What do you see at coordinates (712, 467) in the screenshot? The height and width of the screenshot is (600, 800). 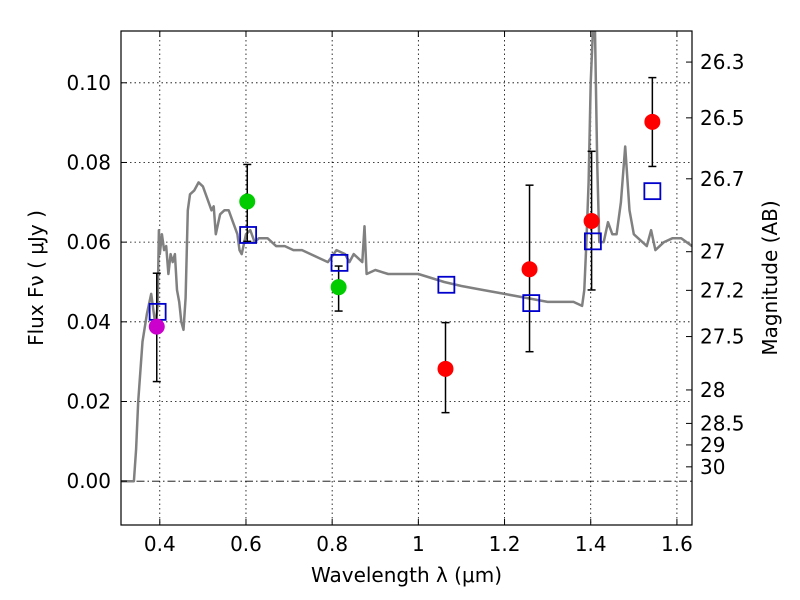 I see `mag-tick-label: 30` at bounding box center [712, 467].